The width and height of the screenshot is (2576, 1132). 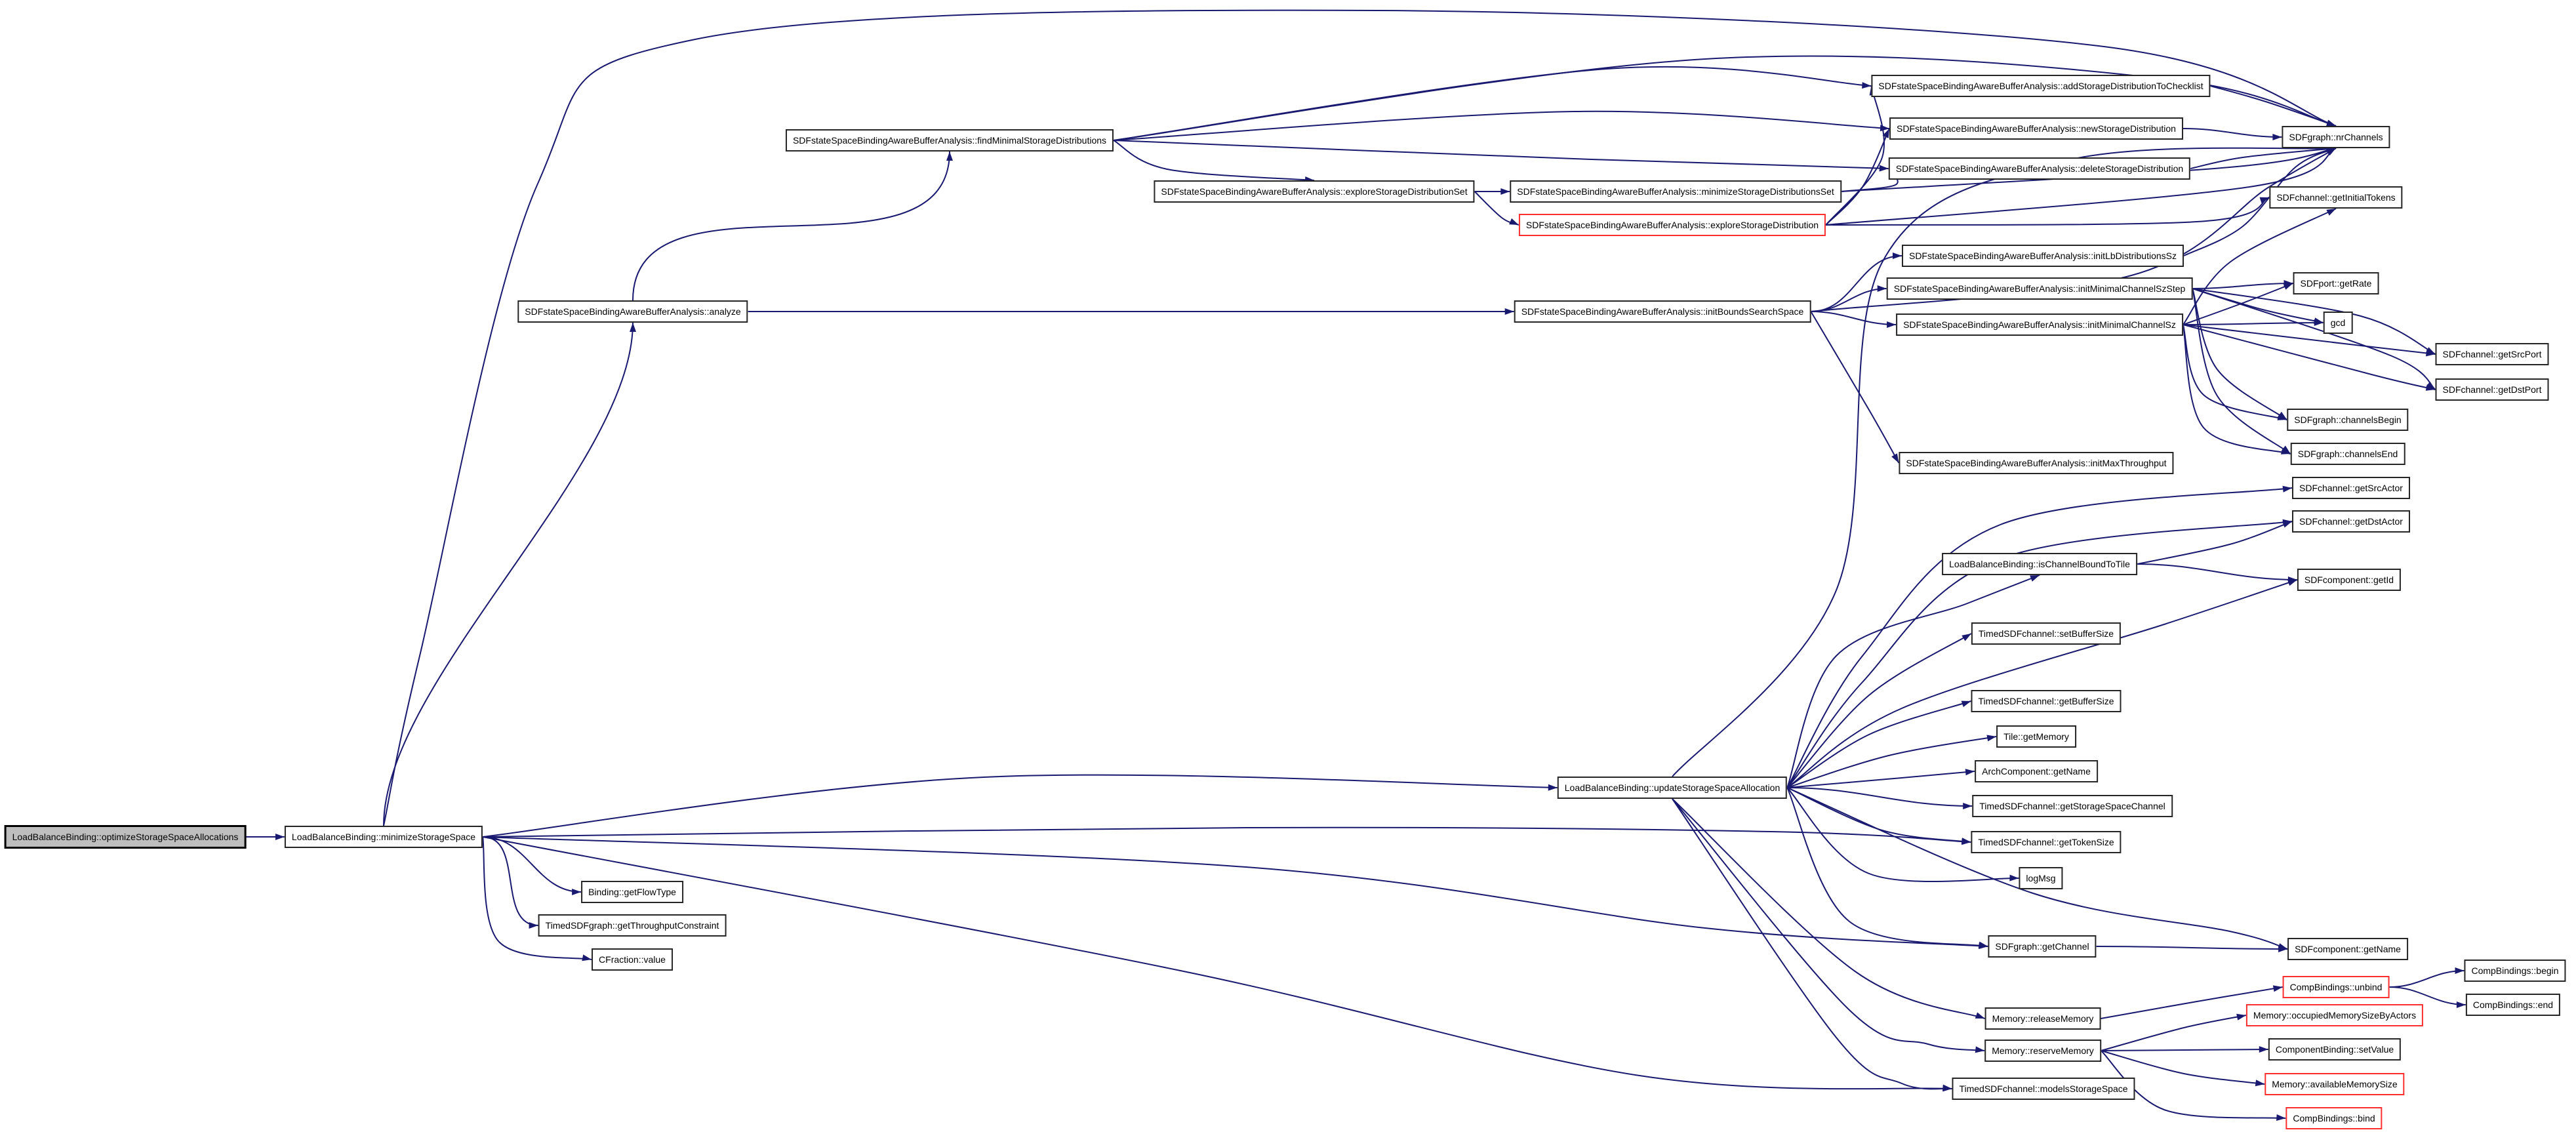 I want to click on node-logMsg: logMsg, so click(x=2041, y=878).